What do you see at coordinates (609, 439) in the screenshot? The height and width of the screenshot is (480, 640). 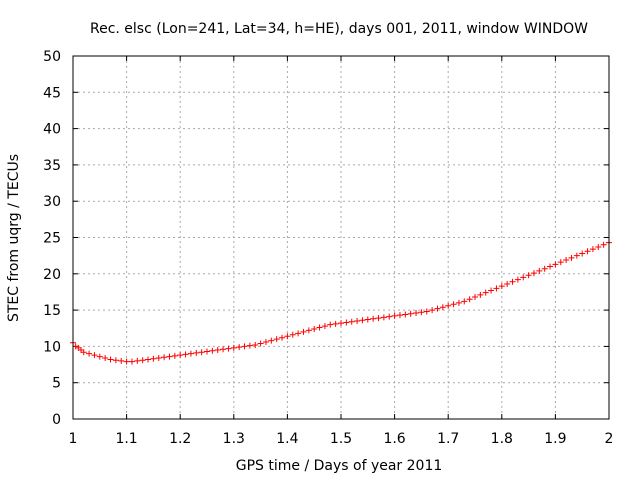 I see `x-tick-label: 2` at bounding box center [609, 439].